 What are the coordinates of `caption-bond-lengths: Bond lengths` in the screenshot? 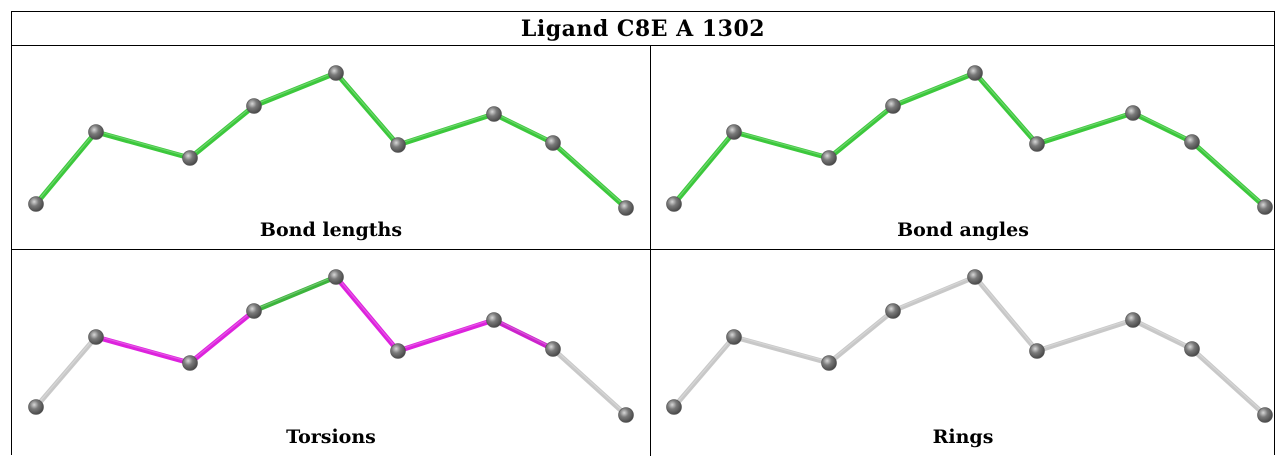 It's located at (331, 230).